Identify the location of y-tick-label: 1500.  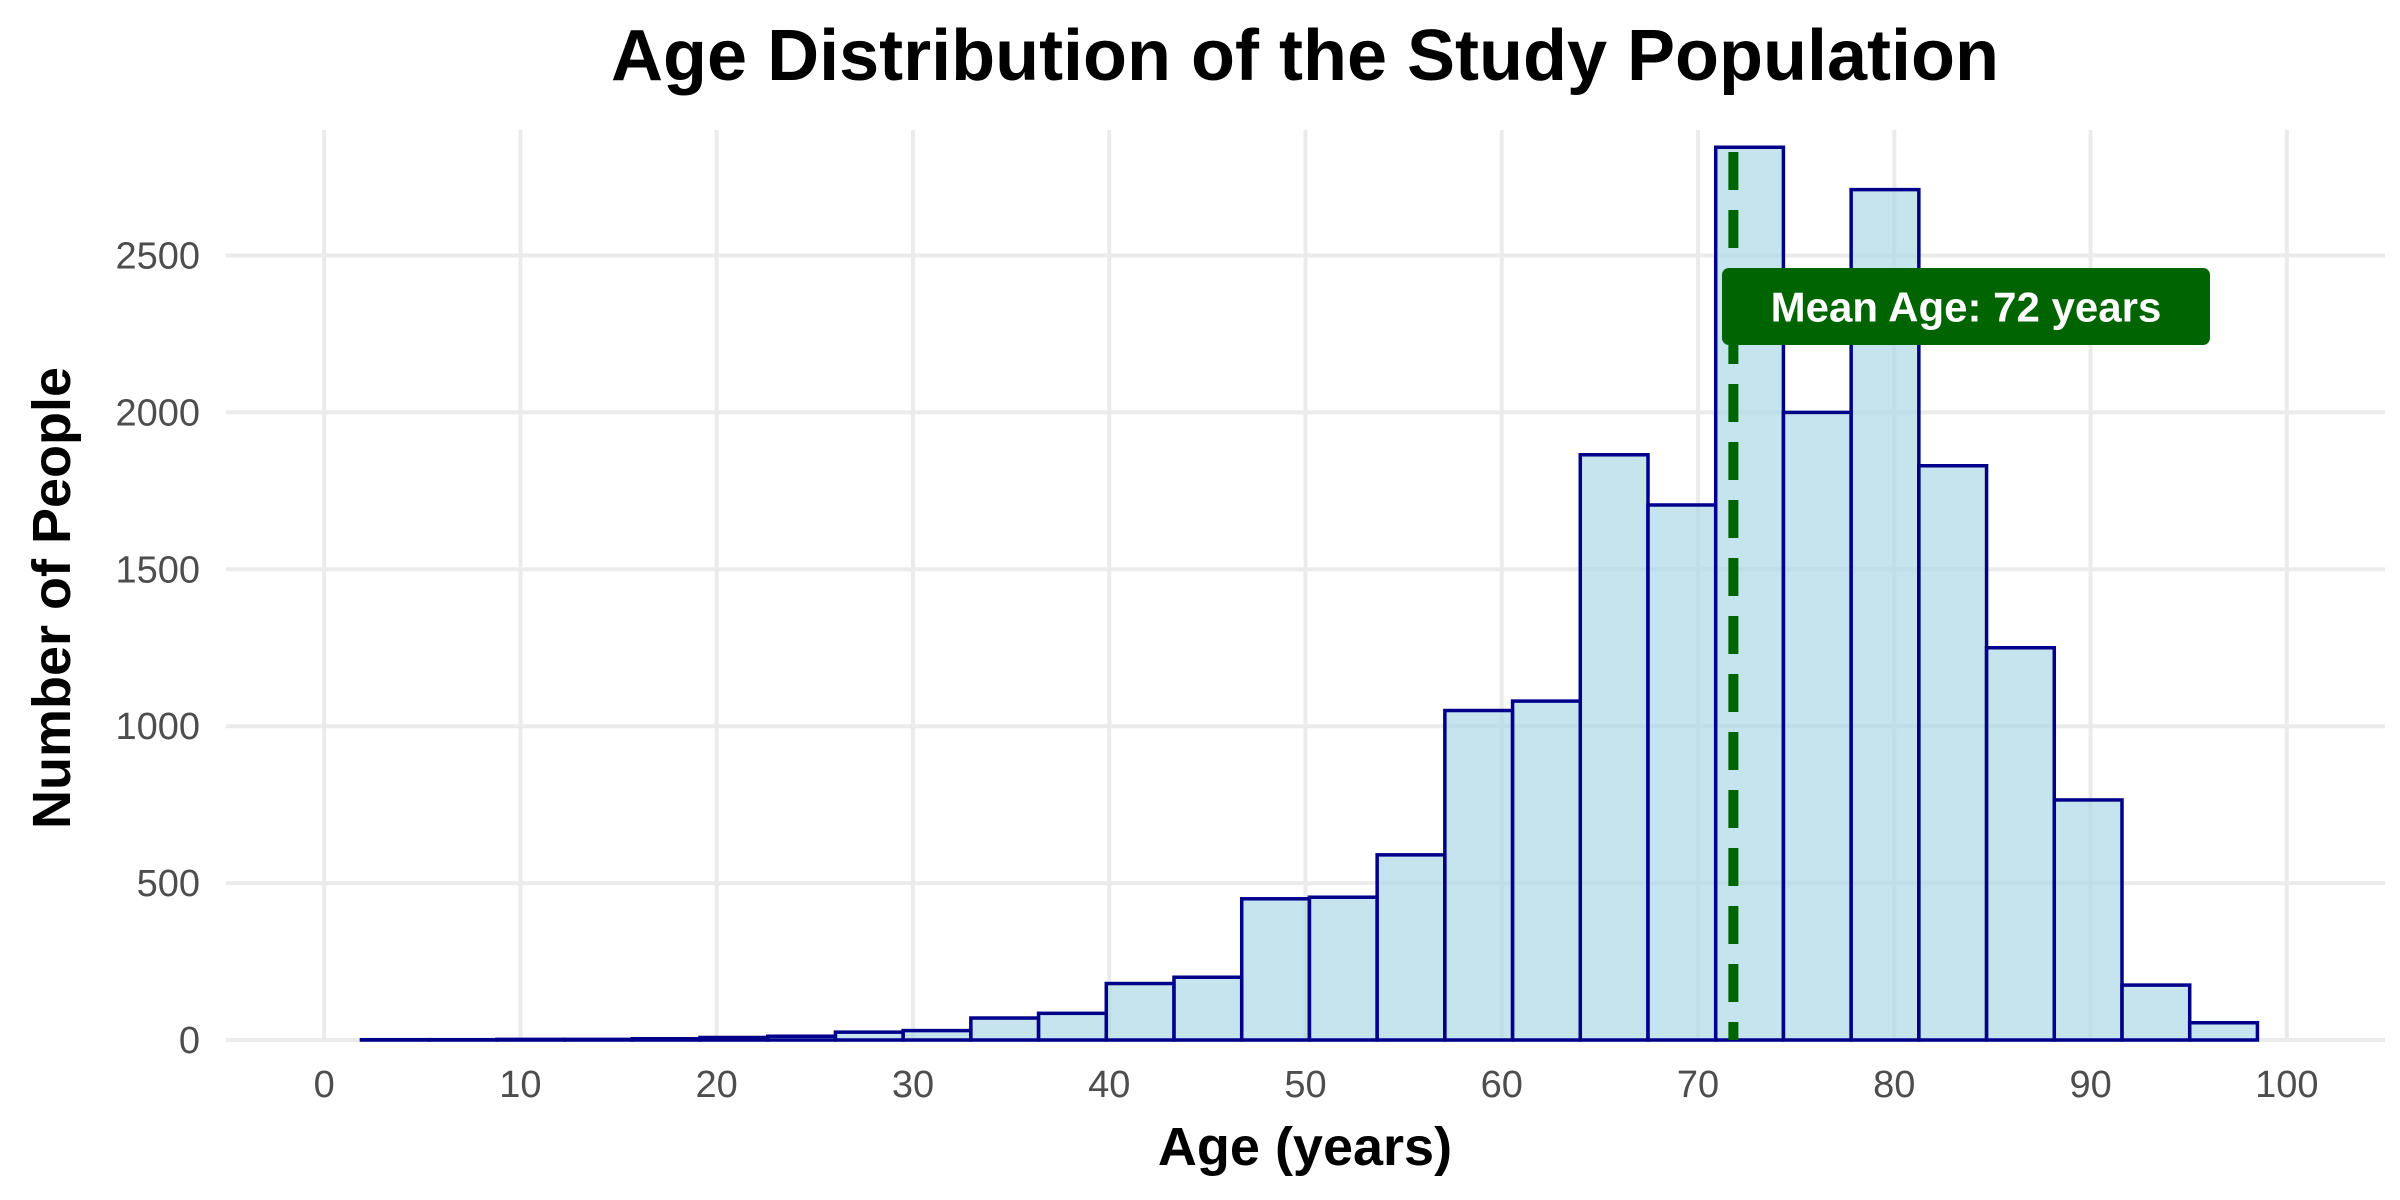
(157, 570).